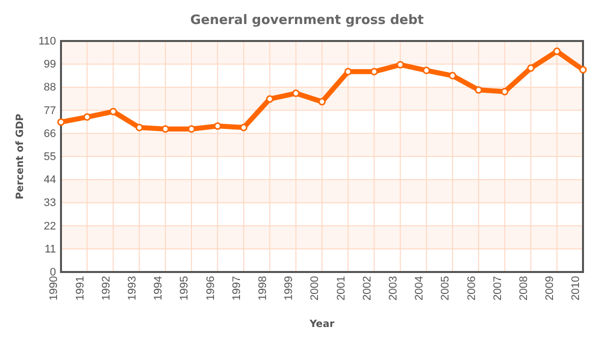 Image resolution: width=594 pixels, height=341 pixels. Describe the element at coordinates (50, 88) in the screenshot. I see `y-tick-label: 88` at that location.